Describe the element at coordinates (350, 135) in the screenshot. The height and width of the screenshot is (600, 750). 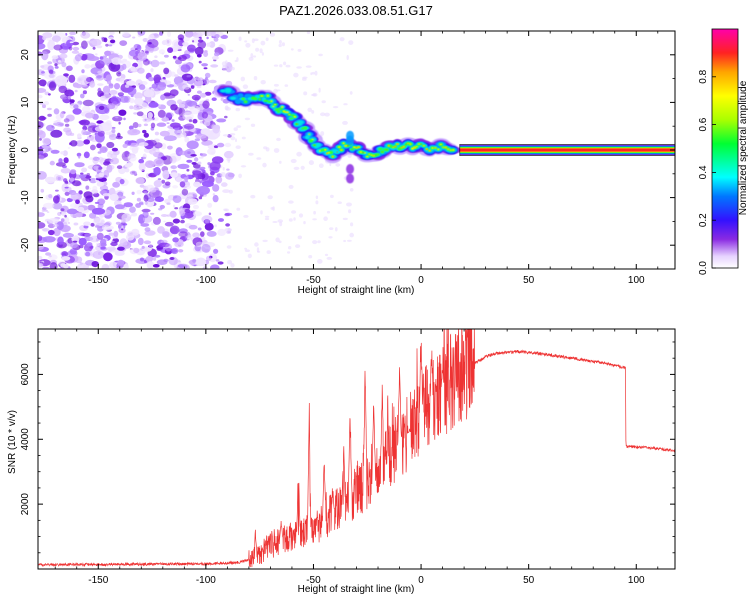
I see `signal-smear` at that location.